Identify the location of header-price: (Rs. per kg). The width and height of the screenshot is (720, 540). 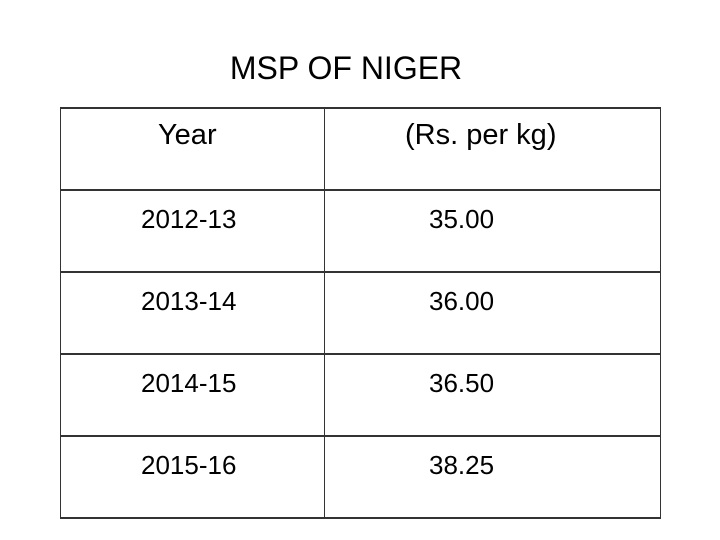
(492, 149).